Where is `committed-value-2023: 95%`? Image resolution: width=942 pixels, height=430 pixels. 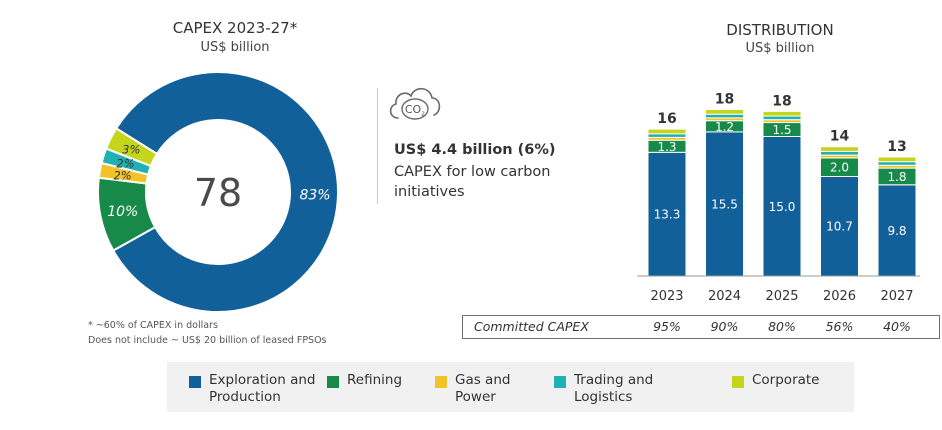
committed-value-2023: 95% is located at coordinates (667, 326).